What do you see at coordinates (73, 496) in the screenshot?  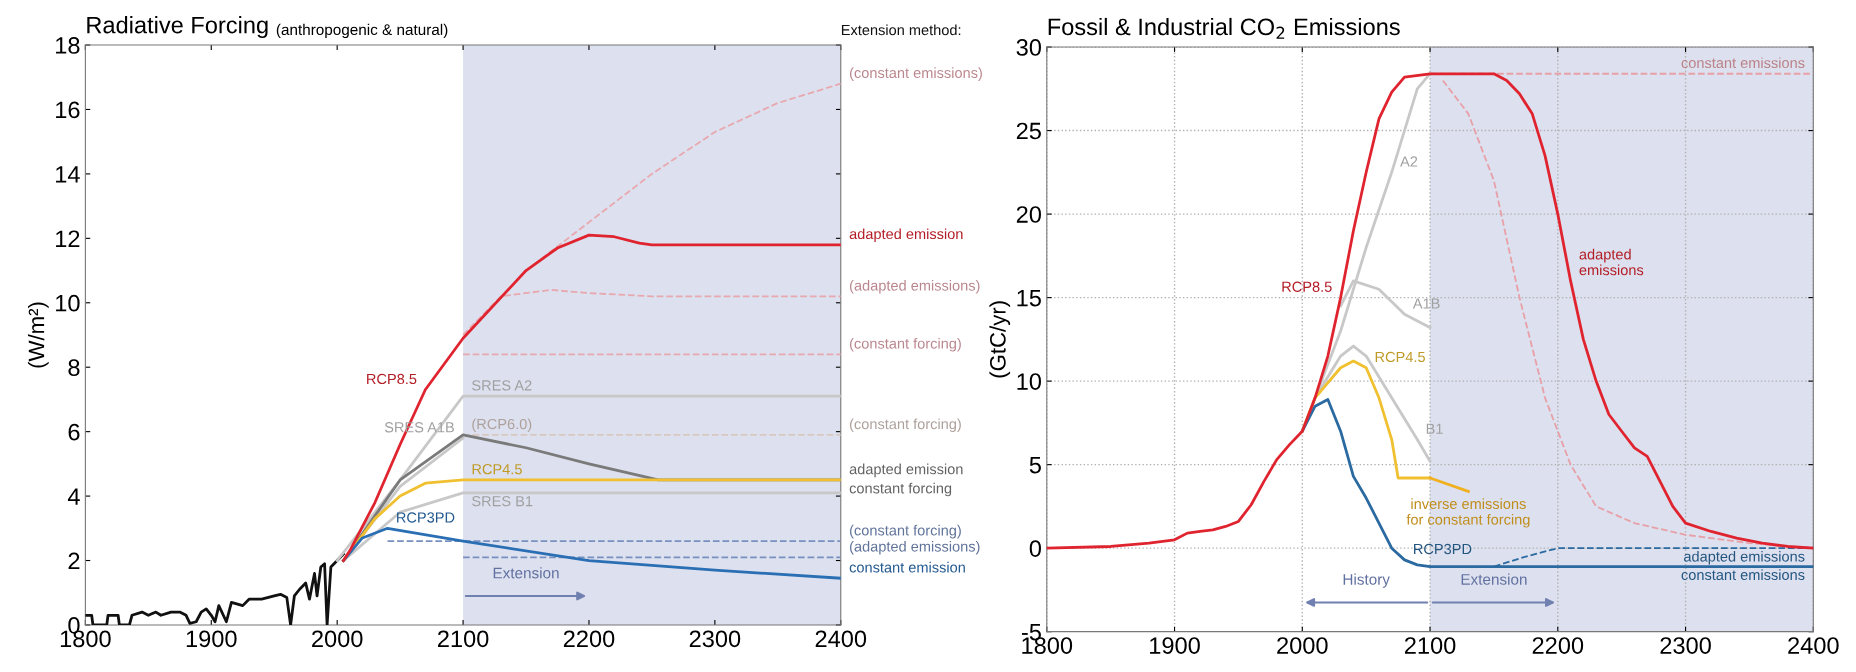 I see `y-tick-label: 4` at bounding box center [73, 496].